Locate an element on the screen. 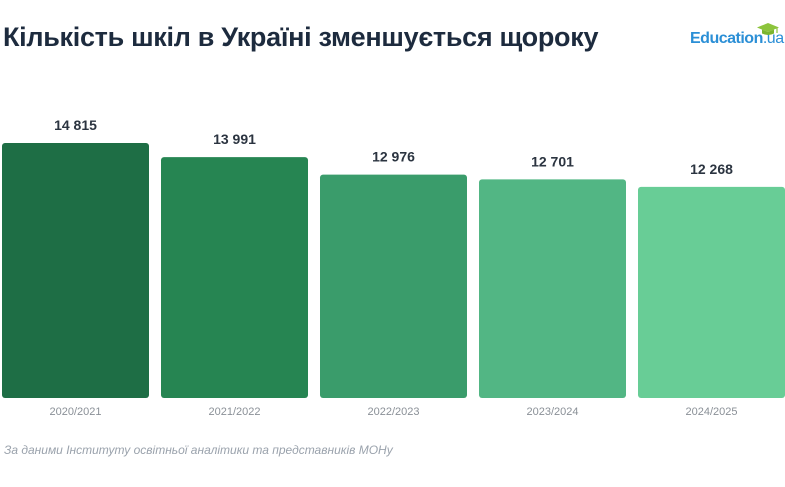  value-label: 13 991 is located at coordinates (234, 139).